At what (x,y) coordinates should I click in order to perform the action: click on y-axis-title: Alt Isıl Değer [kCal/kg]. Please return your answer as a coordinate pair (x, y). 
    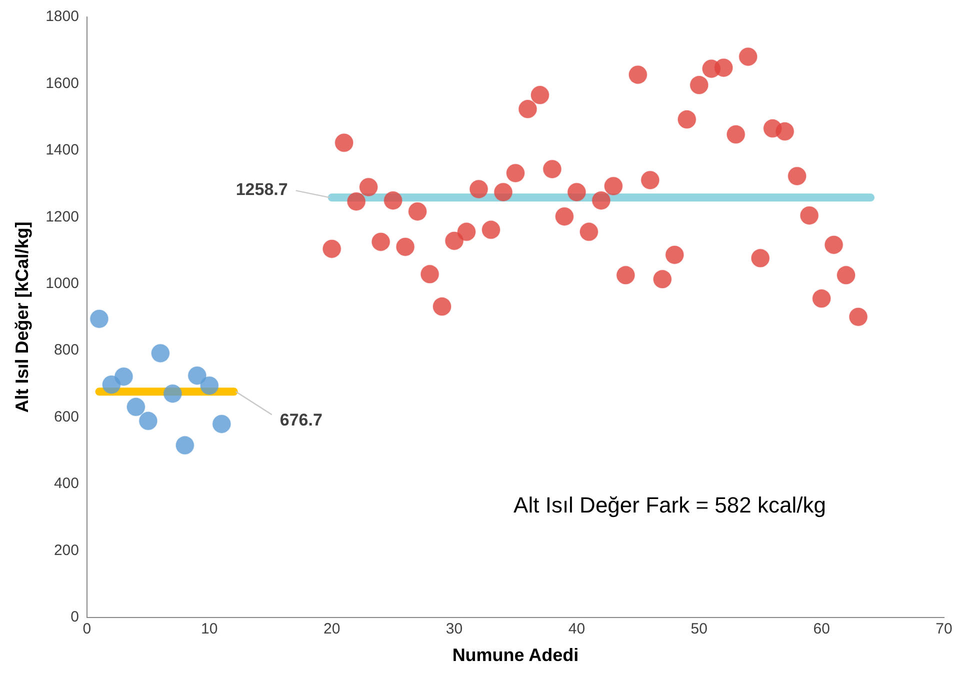
    Looking at the image, I should click on (22, 317).